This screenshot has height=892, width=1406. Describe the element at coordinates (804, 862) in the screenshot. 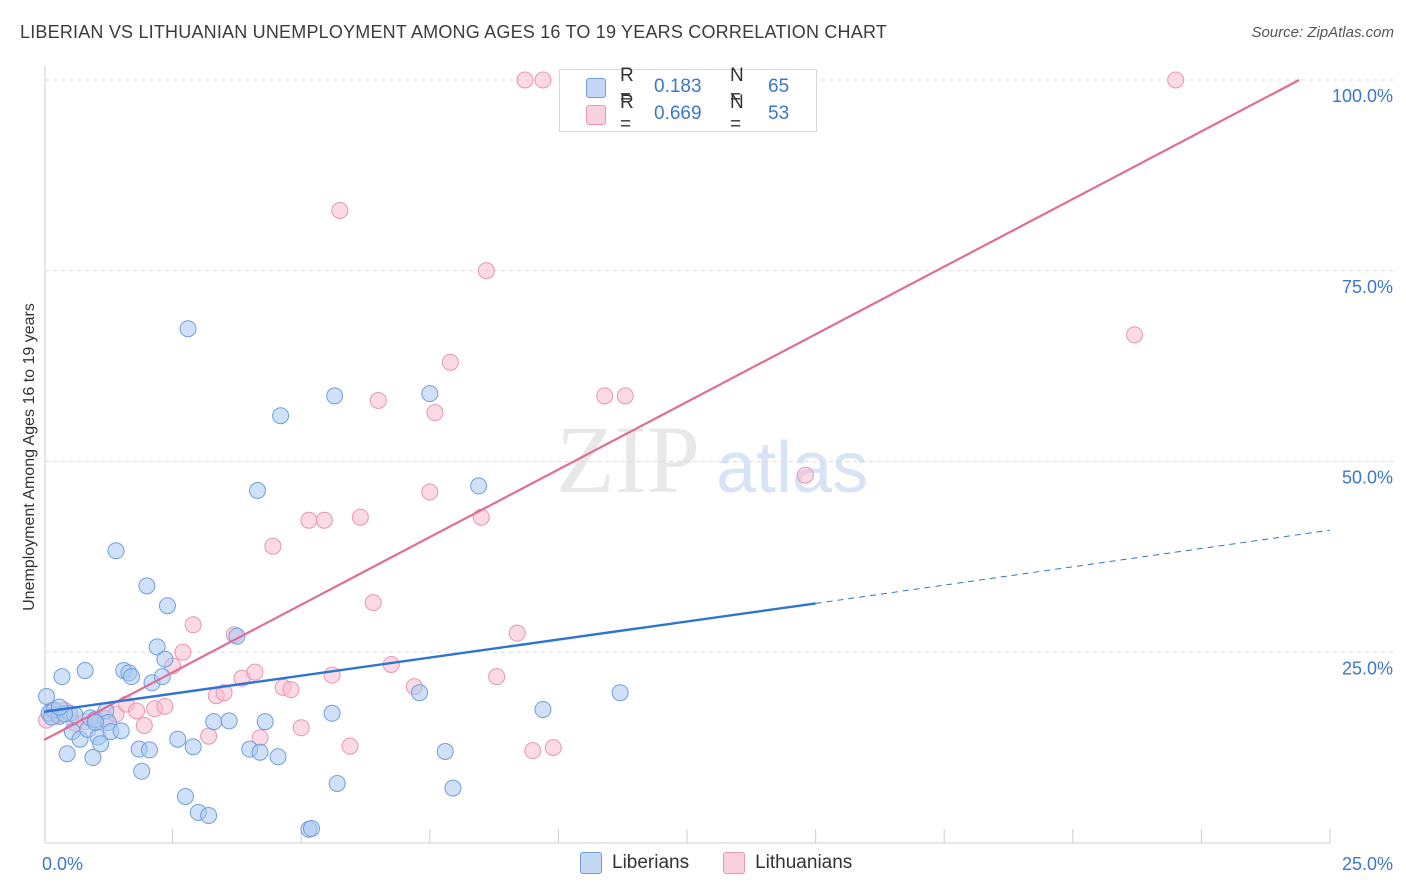

I see `bottom-legend-label-lithuanians: Lithuanians` at that location.